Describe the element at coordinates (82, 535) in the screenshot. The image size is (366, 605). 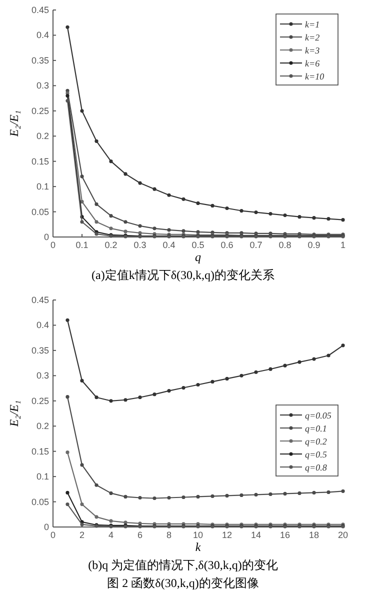
I see `x-tick-label: 2` at that location.